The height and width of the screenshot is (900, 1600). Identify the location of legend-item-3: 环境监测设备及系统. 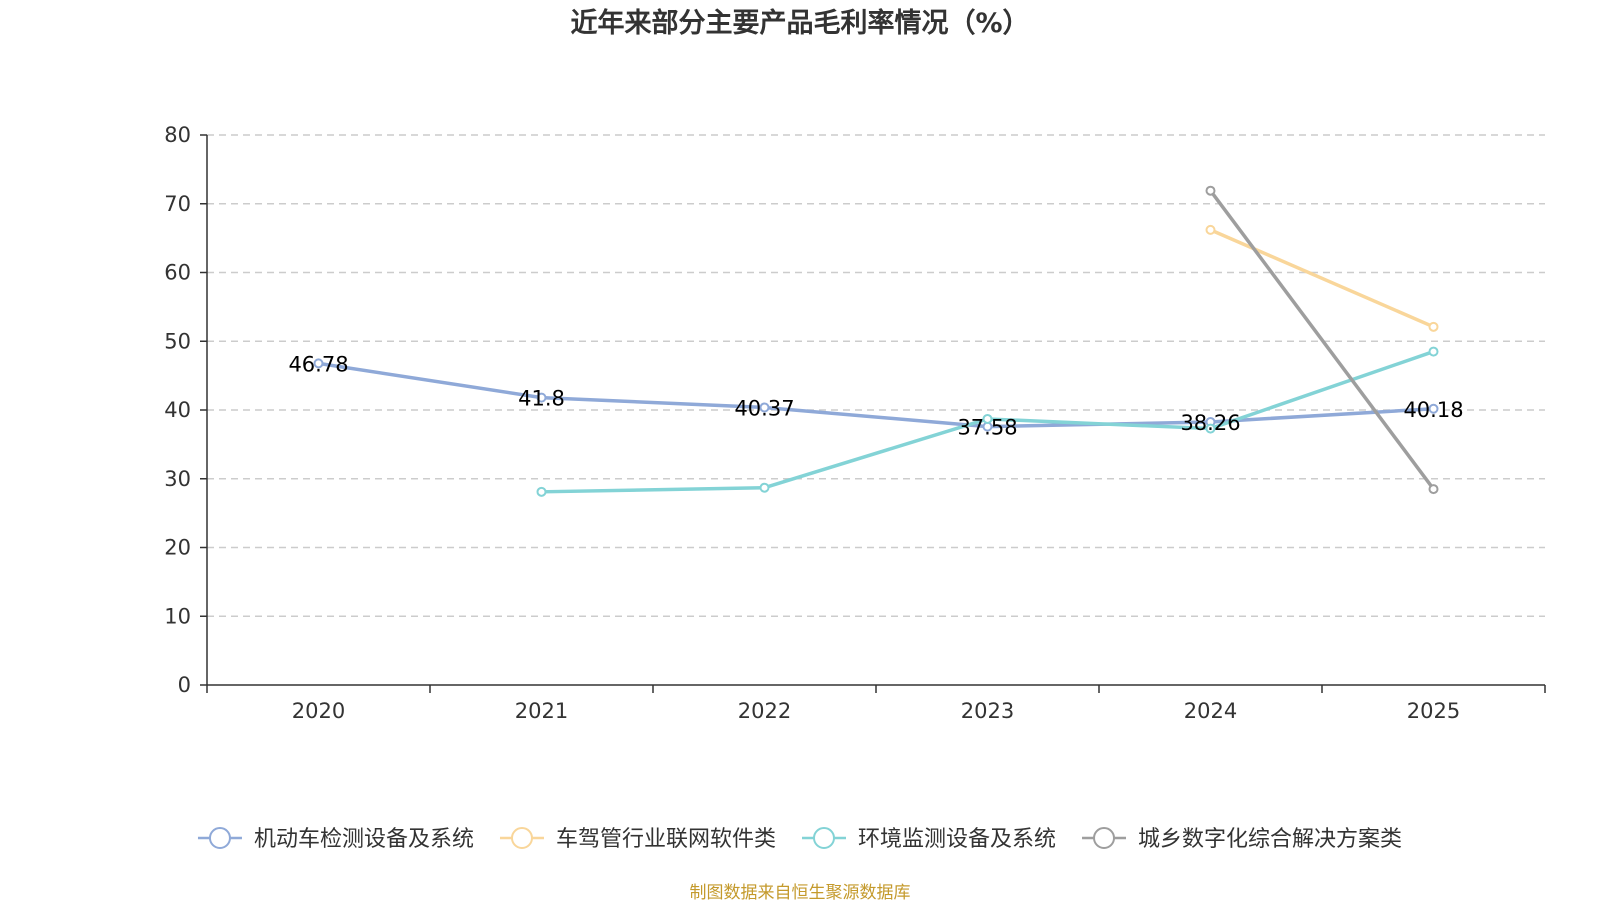
(929, 839).